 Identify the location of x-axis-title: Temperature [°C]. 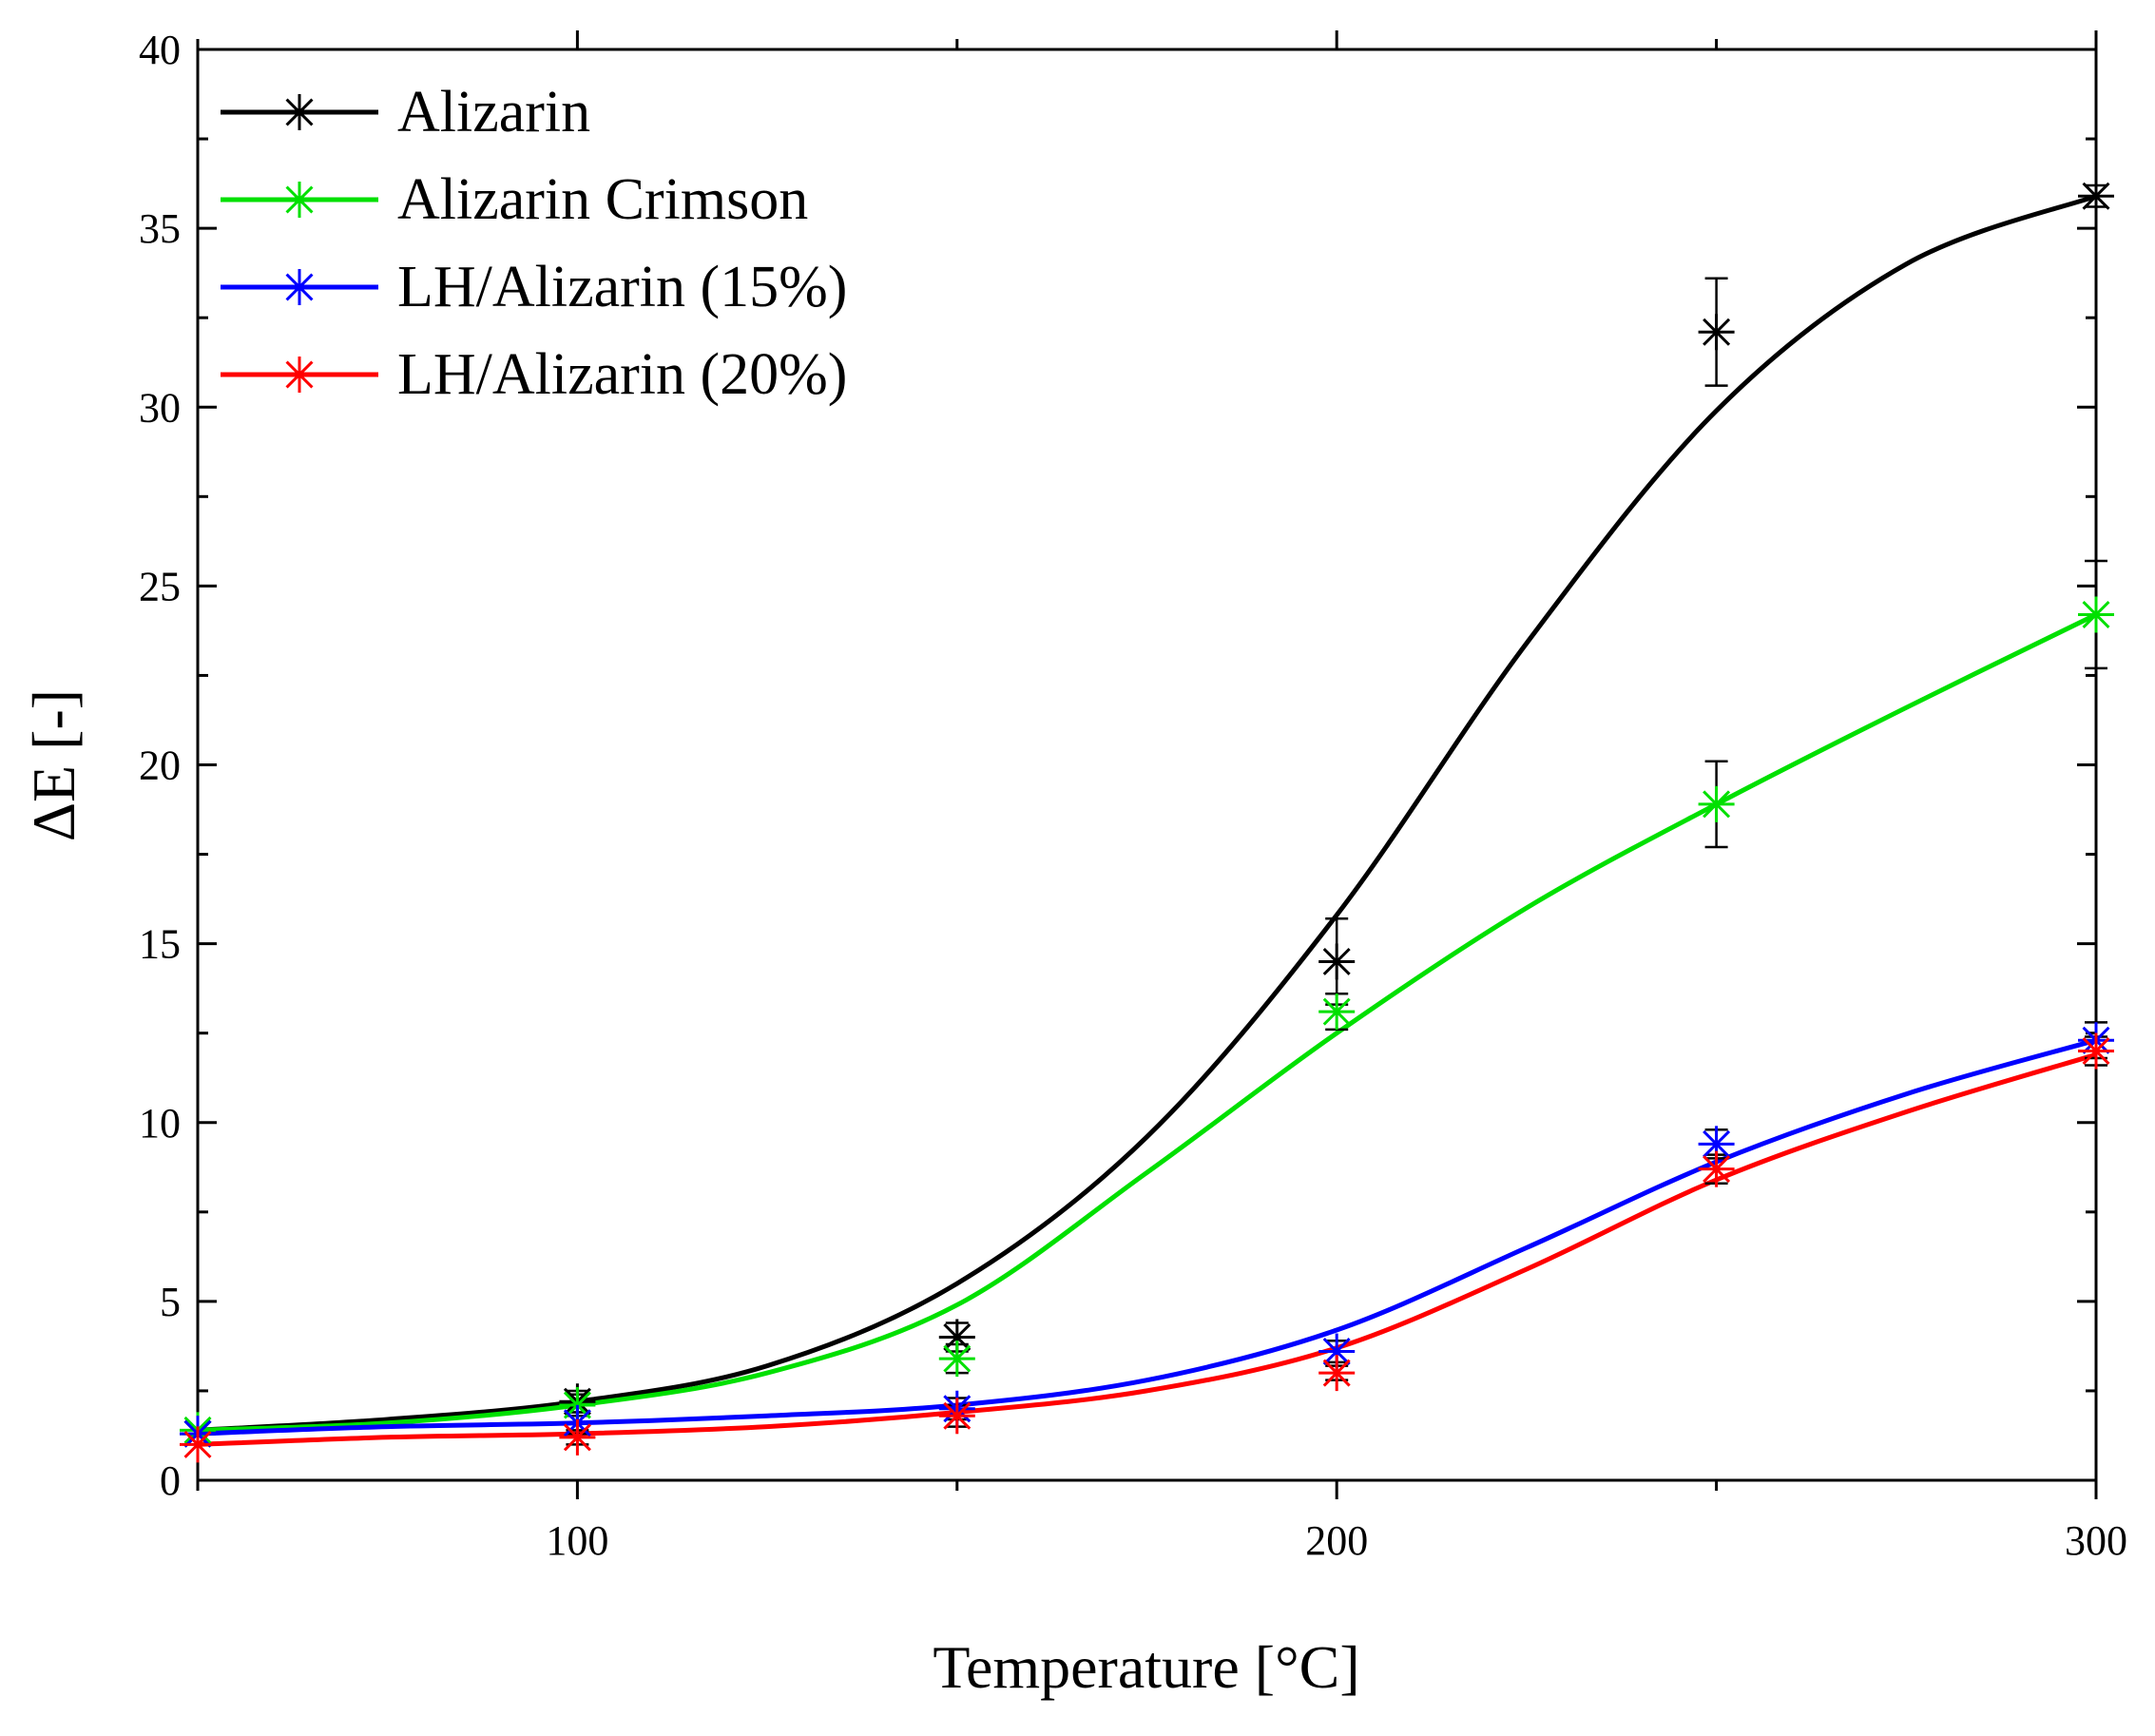
(1146, 1667).